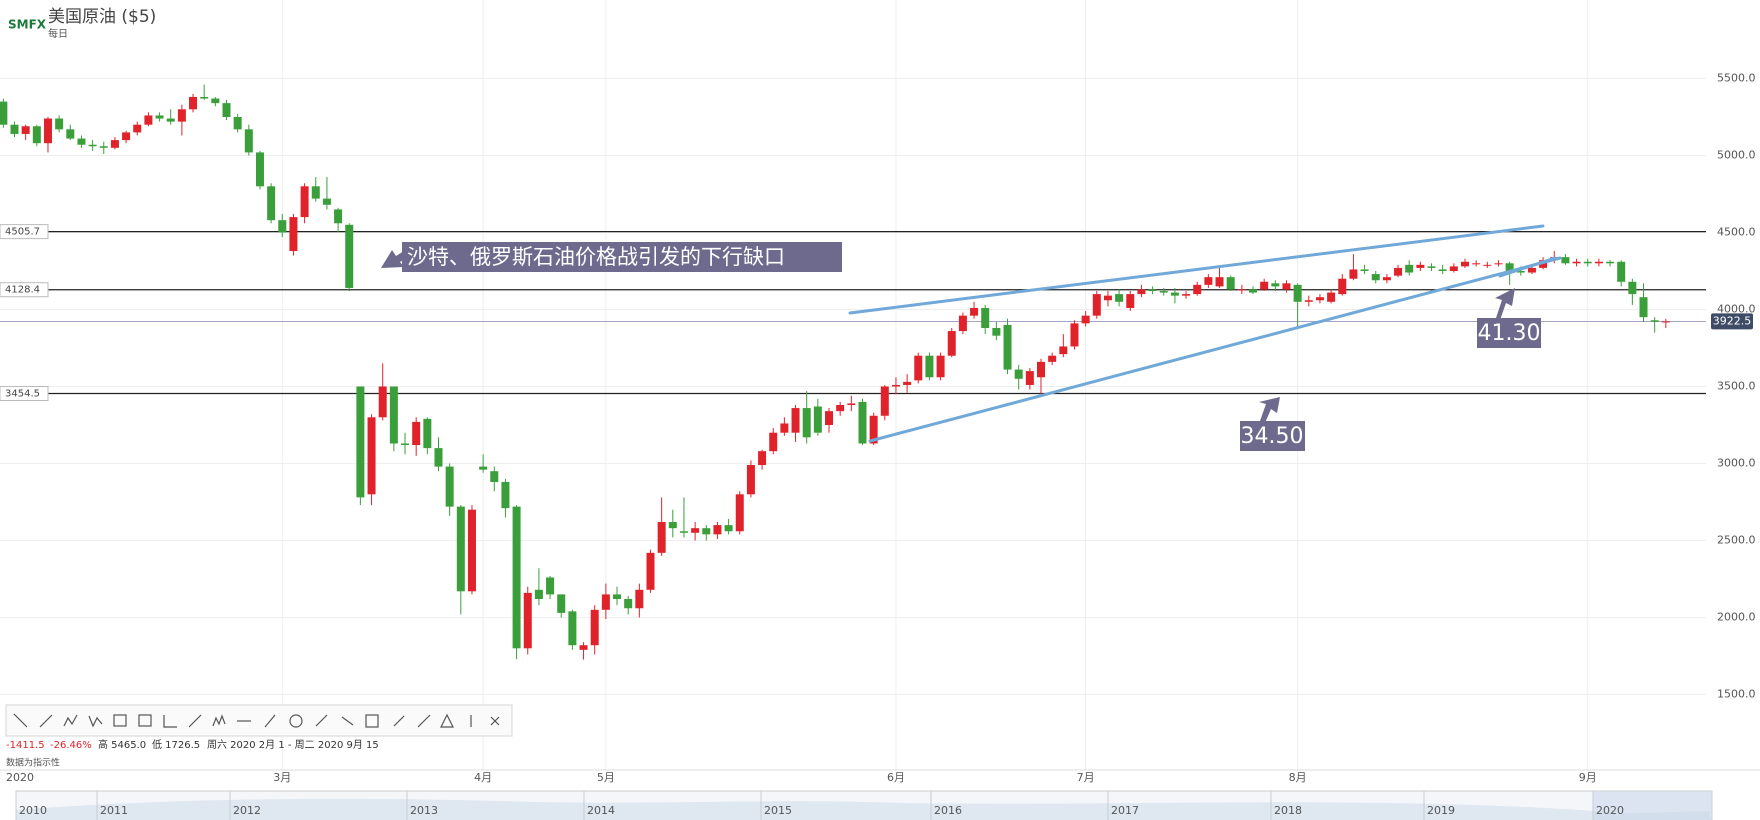  Describe the element at coordinates (293, 745) in the screenshot. I see `stat-range: 周六 2020 2月 1 - 周二 2020 9月 15` at that location.